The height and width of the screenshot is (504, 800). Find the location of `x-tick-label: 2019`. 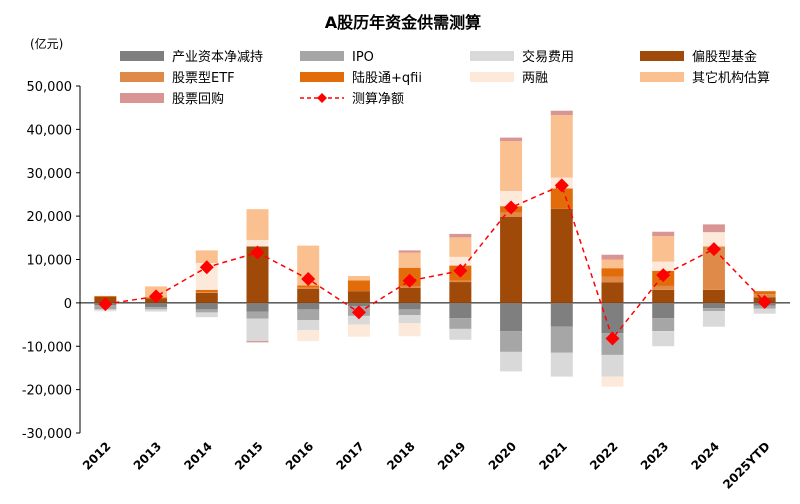

x-tick-label: 2019 is located at coordinates (452, 456).